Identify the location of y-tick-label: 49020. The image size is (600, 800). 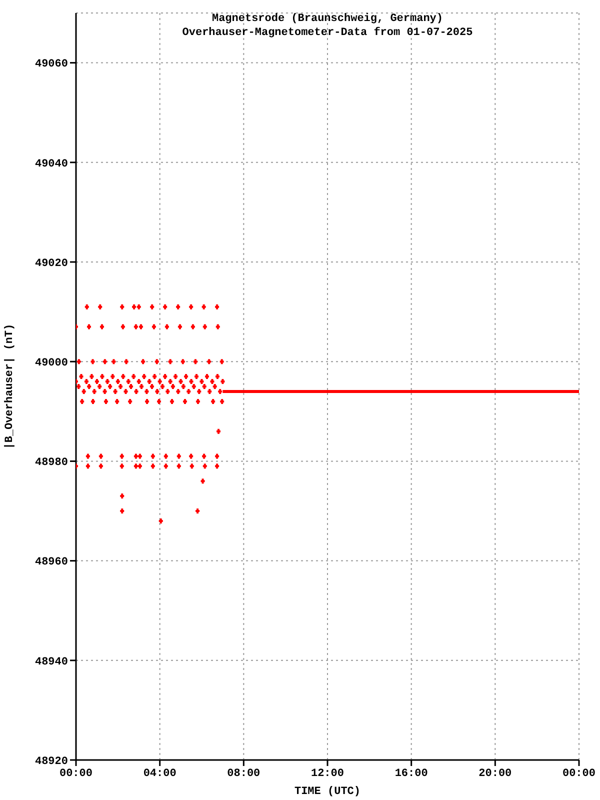
(51, 264).